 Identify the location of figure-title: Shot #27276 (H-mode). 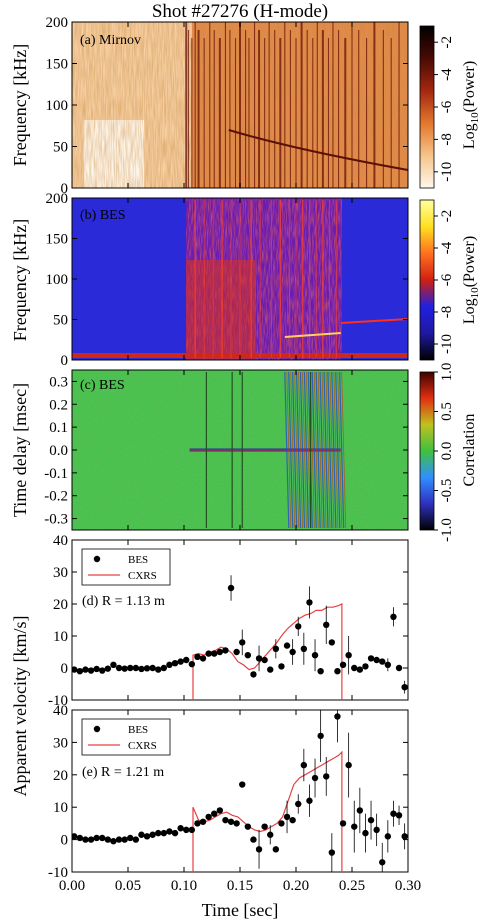
(240, 11).